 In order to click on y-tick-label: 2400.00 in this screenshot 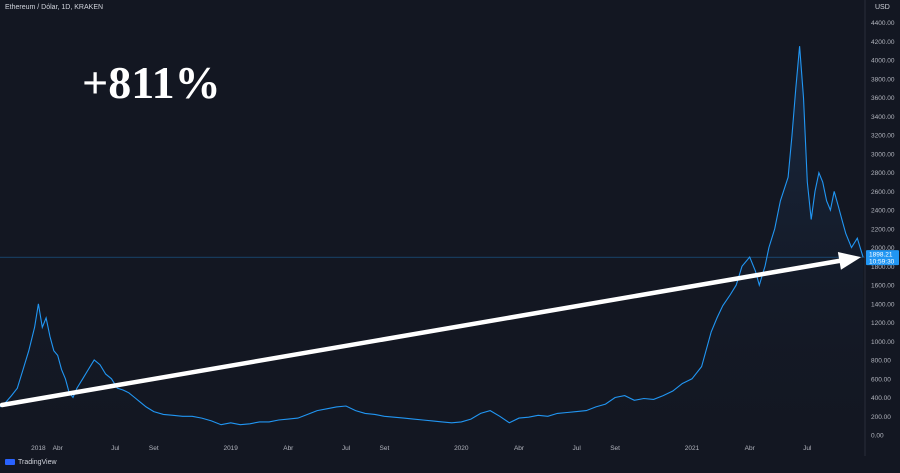, I will do `click(883, 211)`.